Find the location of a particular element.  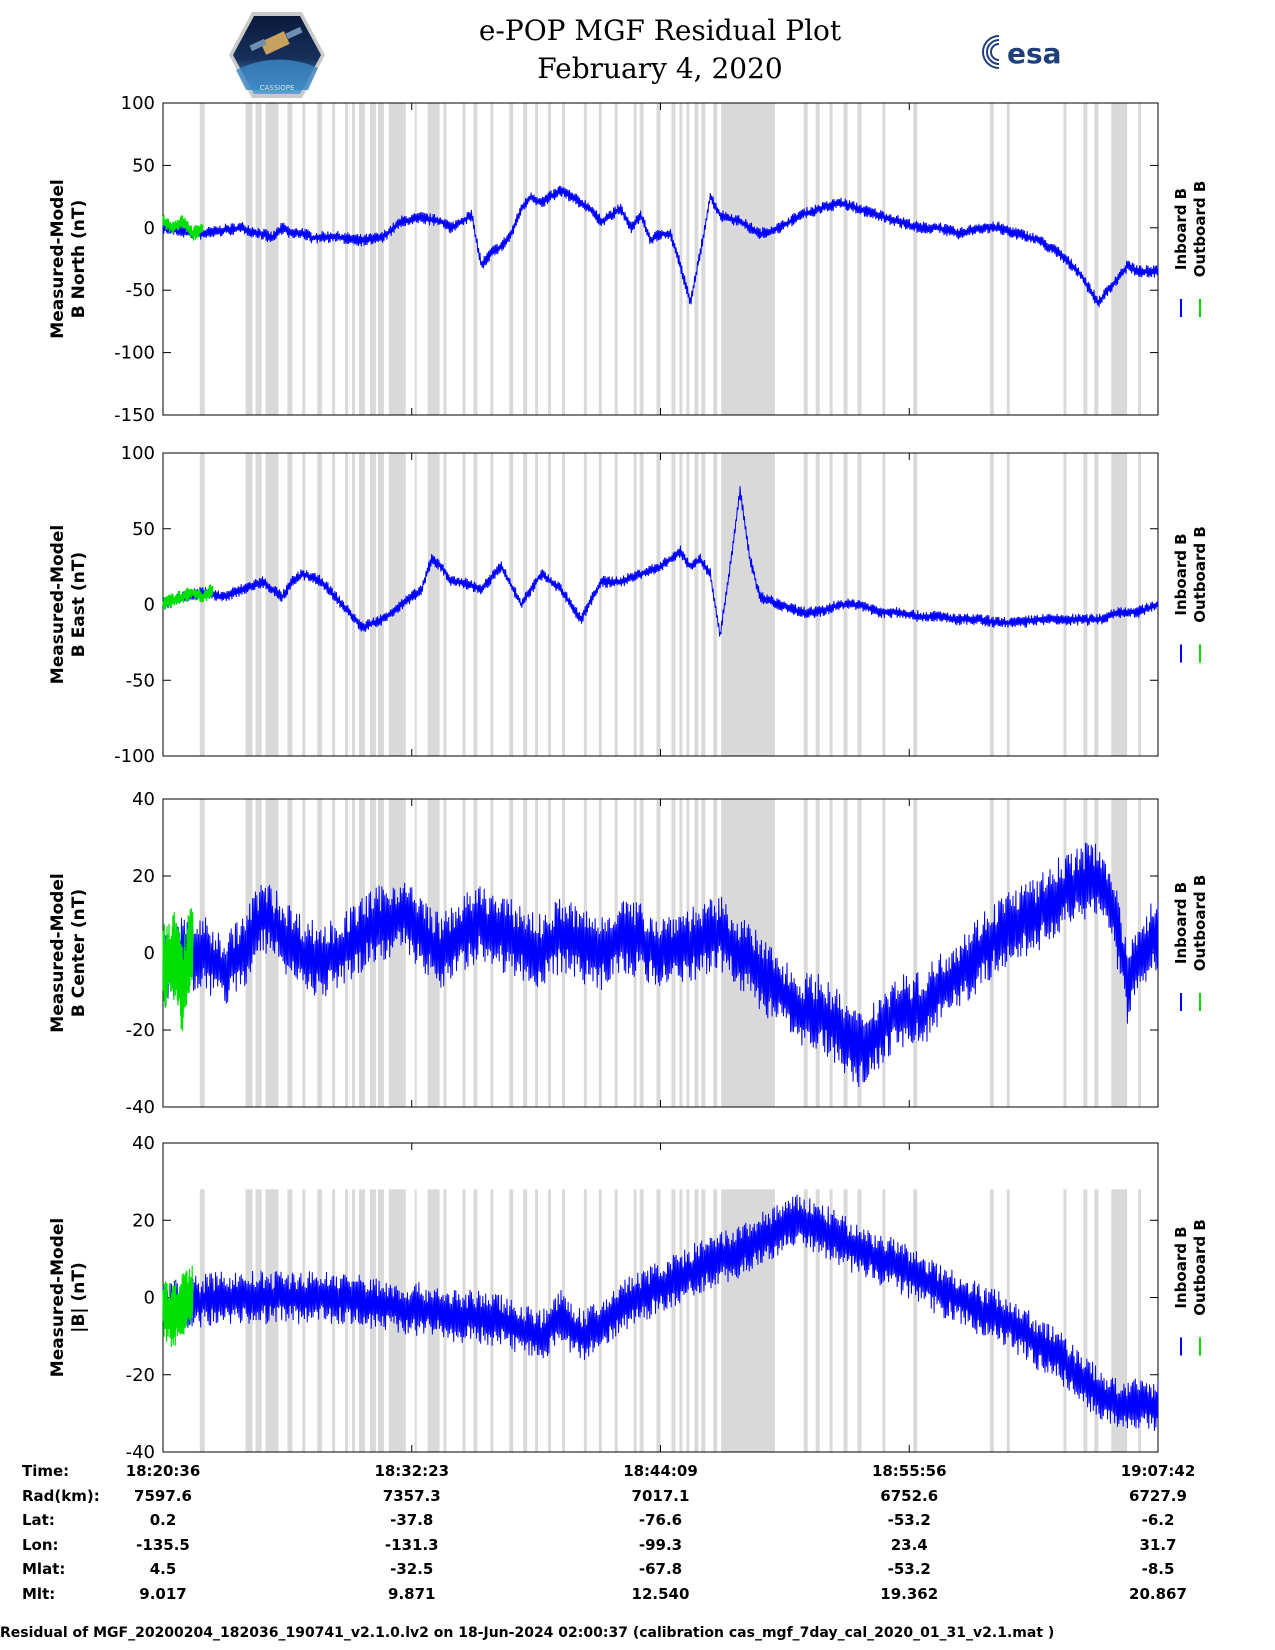

info-row: Rad(km): 7597.6 7357.3 7017.1 6752.6 6727.9 is located at coordinates (642, 1499).